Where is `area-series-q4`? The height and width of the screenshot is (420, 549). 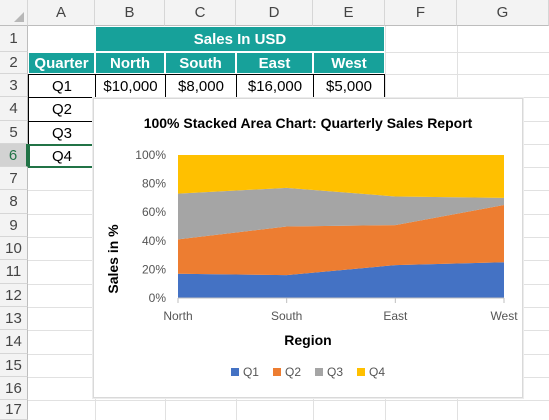 area-series-q4 is located at coordinates (341, 176).